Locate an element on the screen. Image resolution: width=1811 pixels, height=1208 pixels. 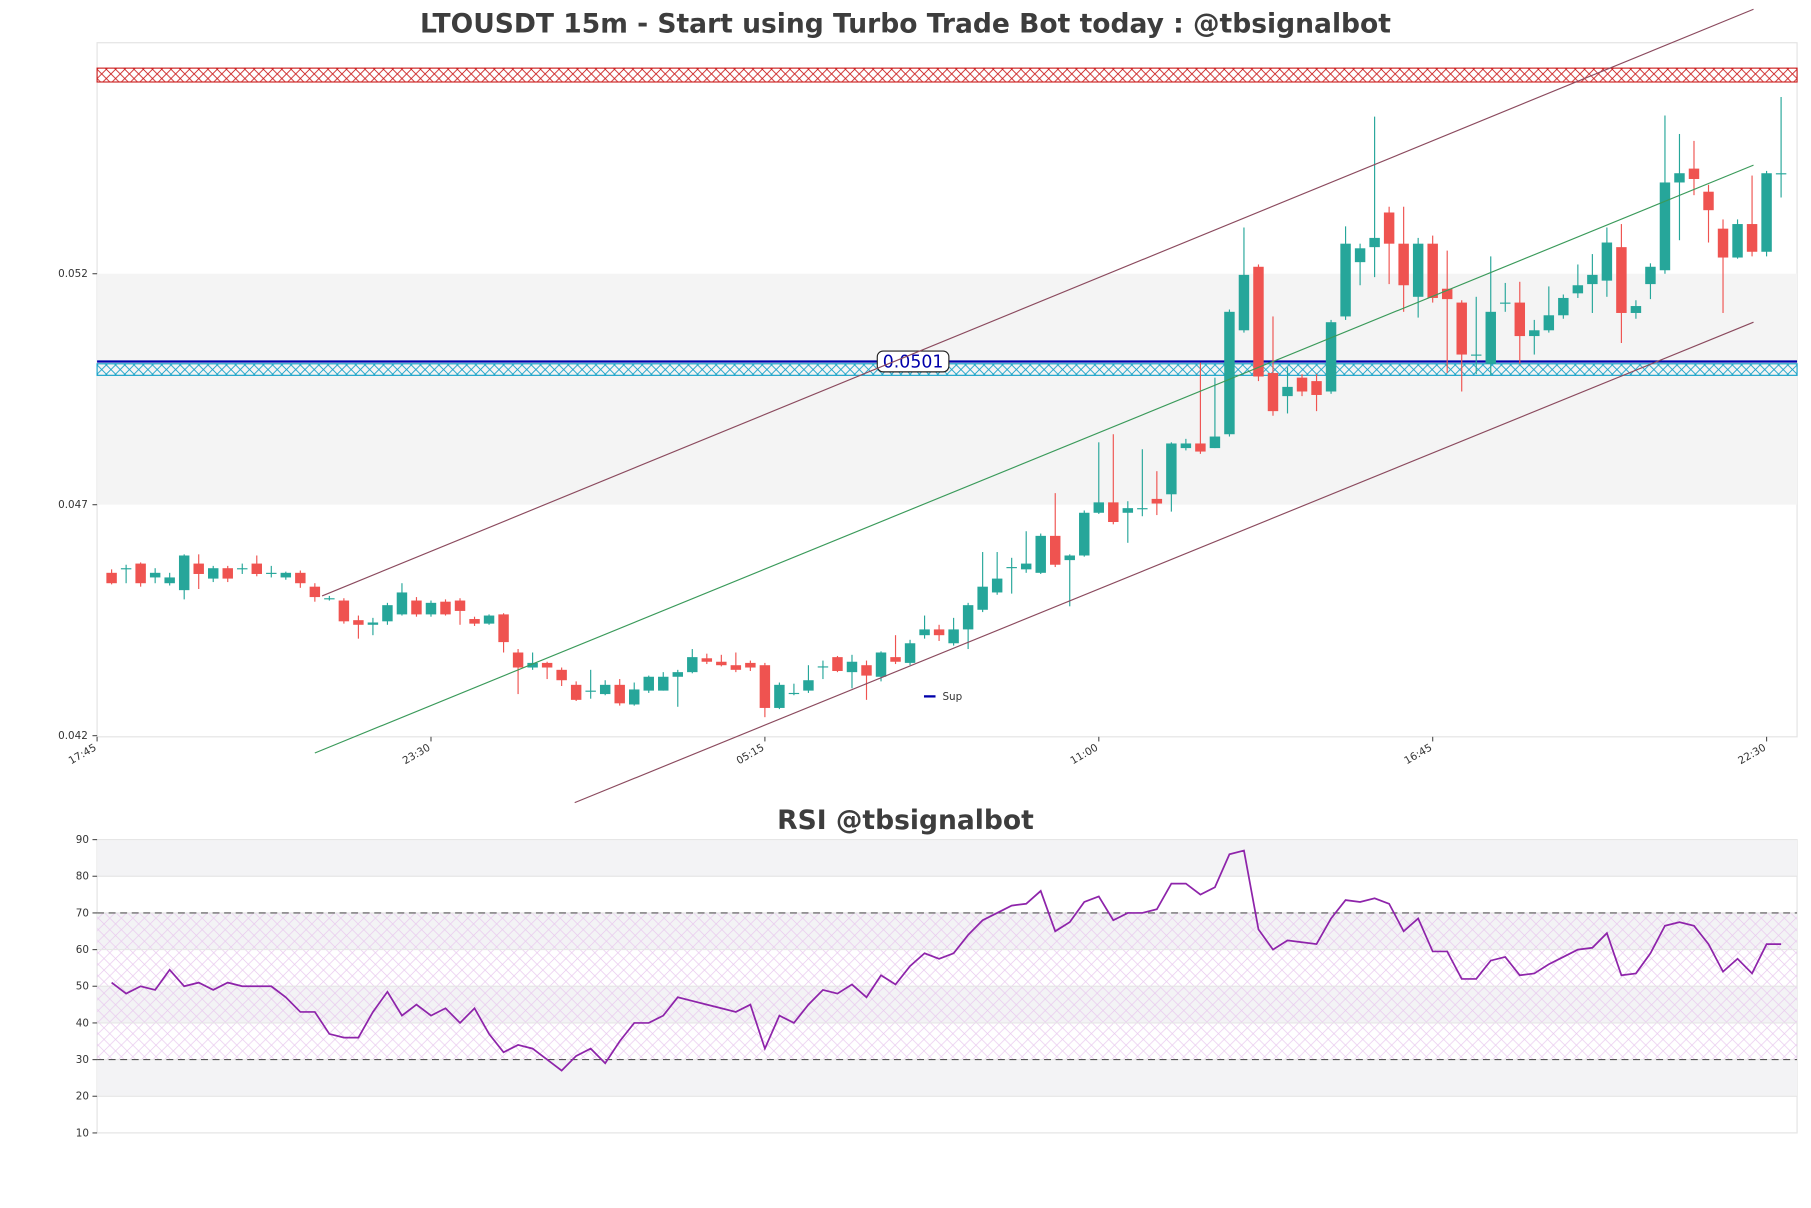
y-tick-label: 0.052 is located at coordinates (73, 274).